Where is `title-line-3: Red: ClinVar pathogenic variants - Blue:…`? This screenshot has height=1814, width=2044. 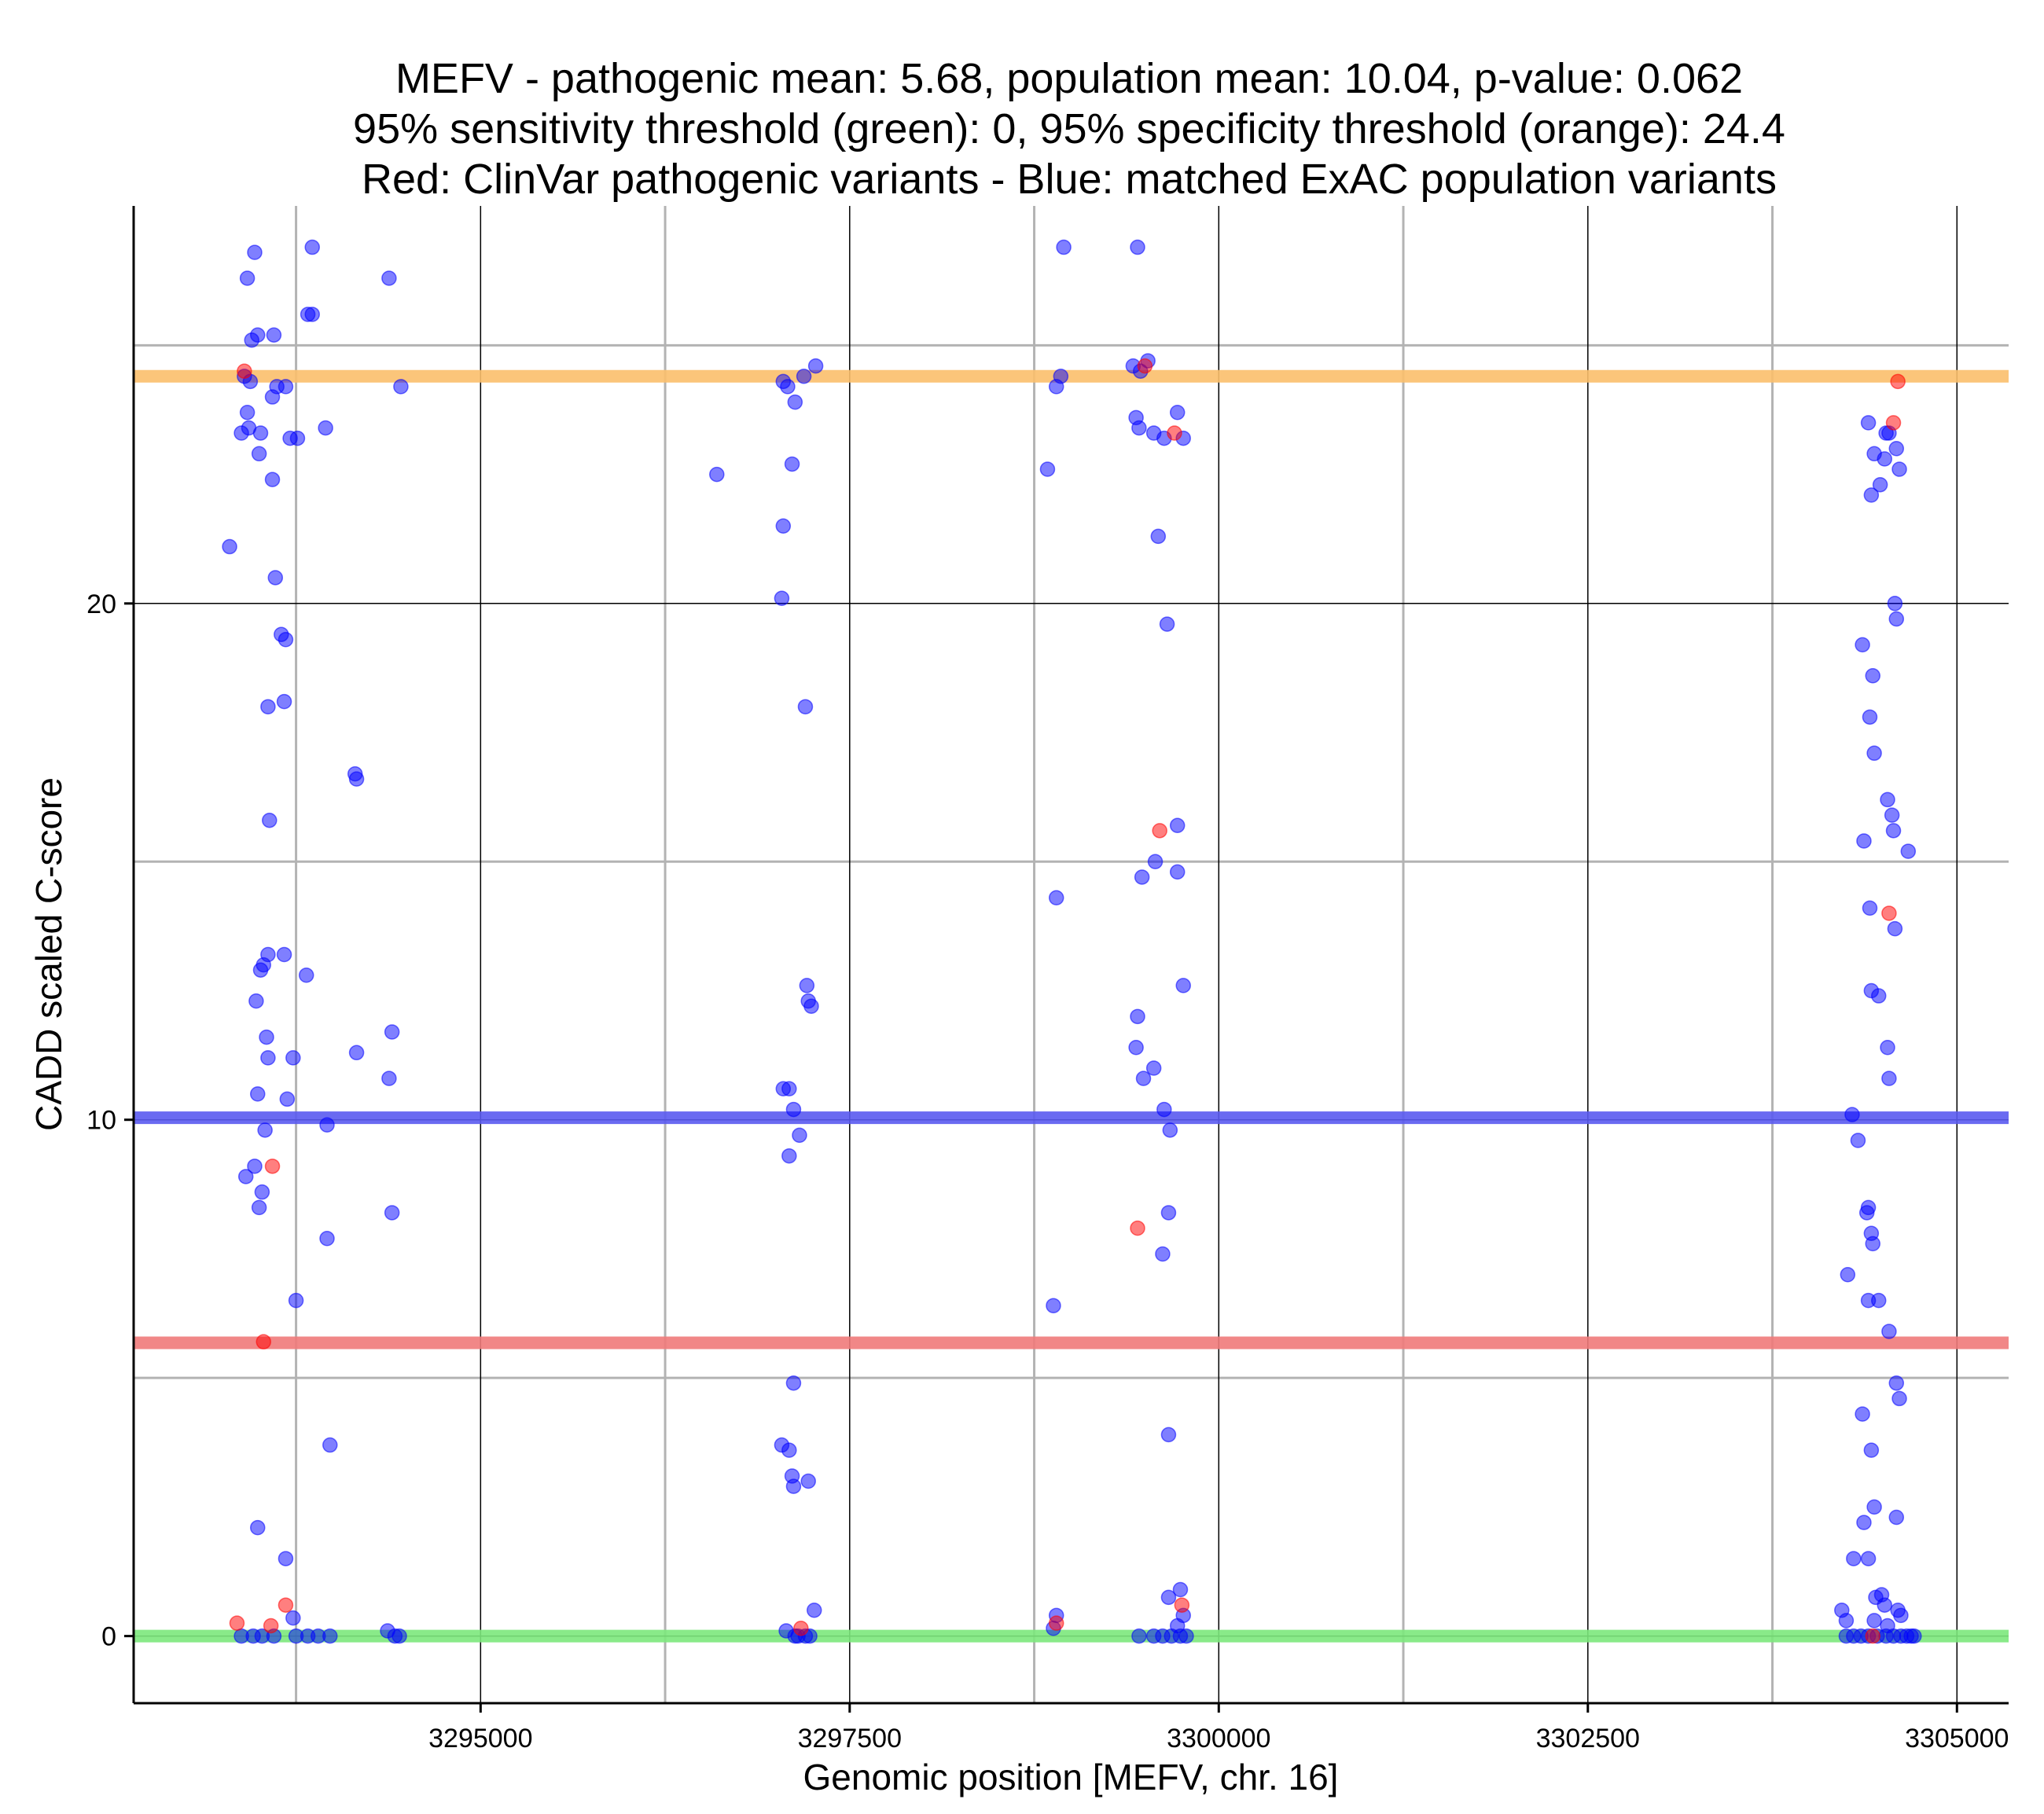 title-line-3: Red: ClinVar pathogenic variants - Blue:… is located at coordinates (1069, 179).